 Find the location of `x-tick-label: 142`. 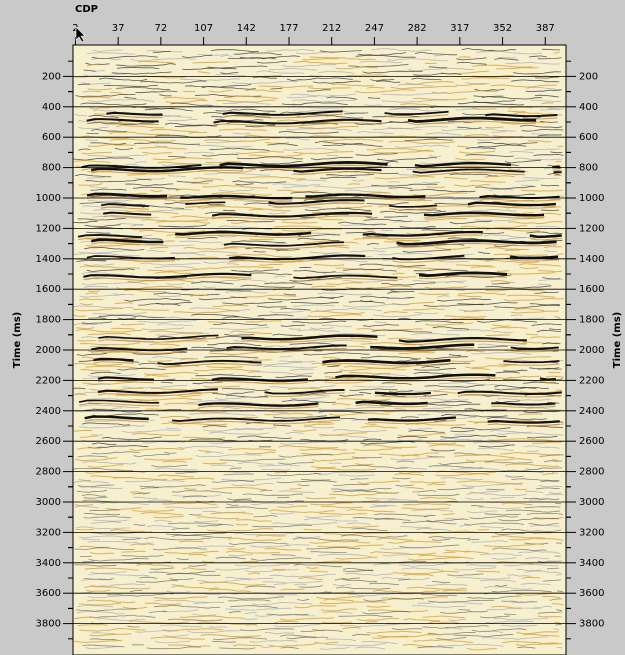

x-tick-label: 142 is located at coordinates (246, 28).